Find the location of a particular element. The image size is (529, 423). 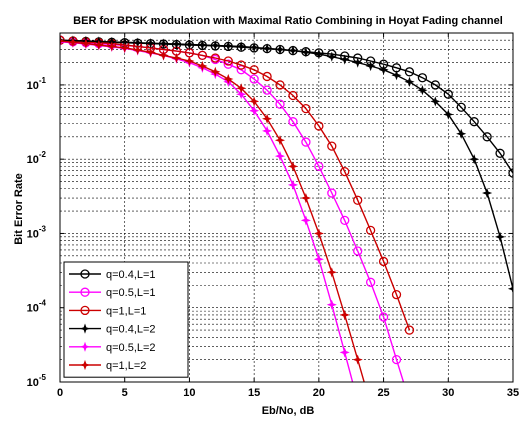

x-axis-label: Eb/No, dB is located at coordinates (288, 411).